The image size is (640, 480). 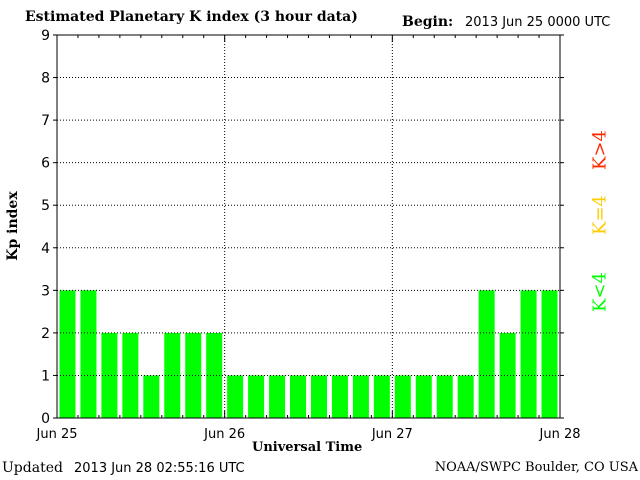 I want to click on x-tick-label: Jun 28, so click(x=560, y=434).